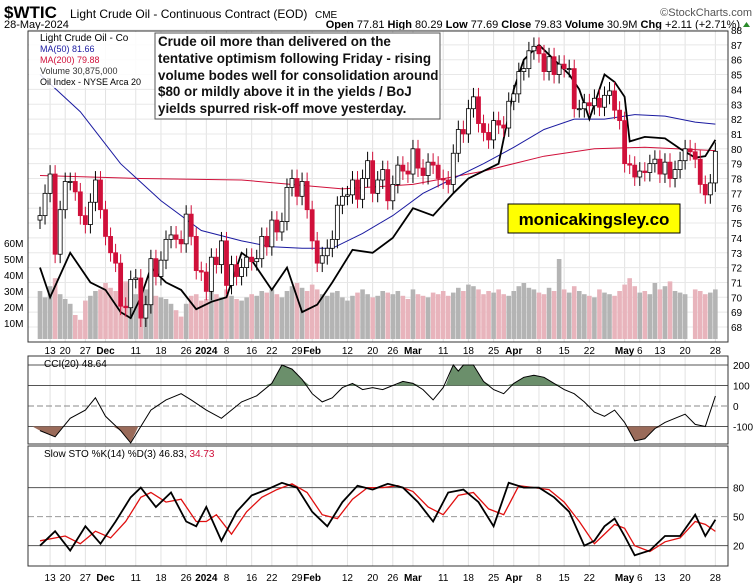 Image resolution: width=756 pixels, height=586 pixels. Describe the element at coordinates (312, 578) in the screenshot. I see `x-tick-label: Feb` at that location.